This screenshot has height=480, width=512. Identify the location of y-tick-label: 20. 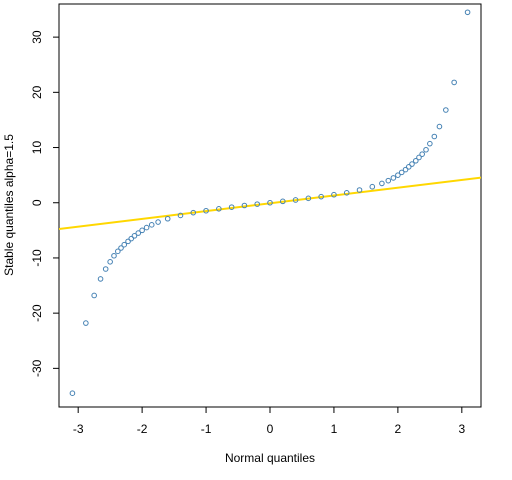
(37, 92).